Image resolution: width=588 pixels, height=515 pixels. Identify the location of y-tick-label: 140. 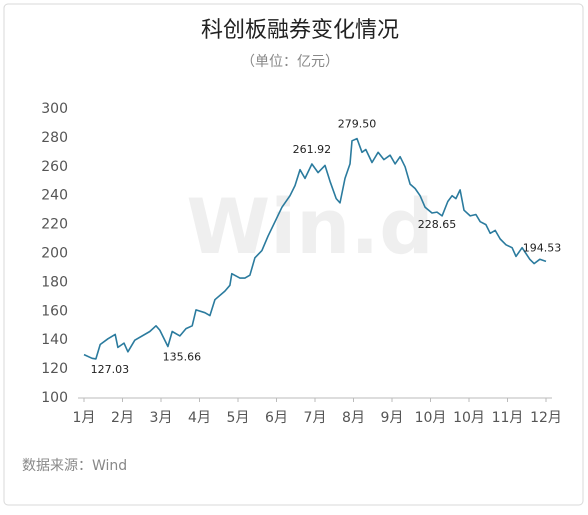
(54, 340).